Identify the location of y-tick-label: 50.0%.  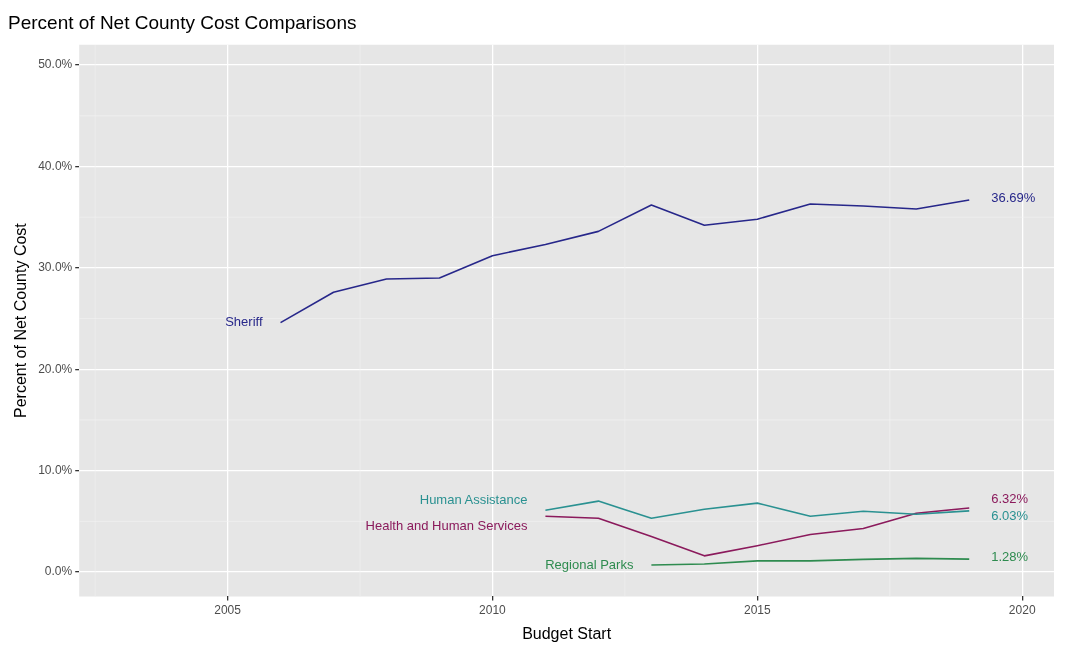
(55, 64).